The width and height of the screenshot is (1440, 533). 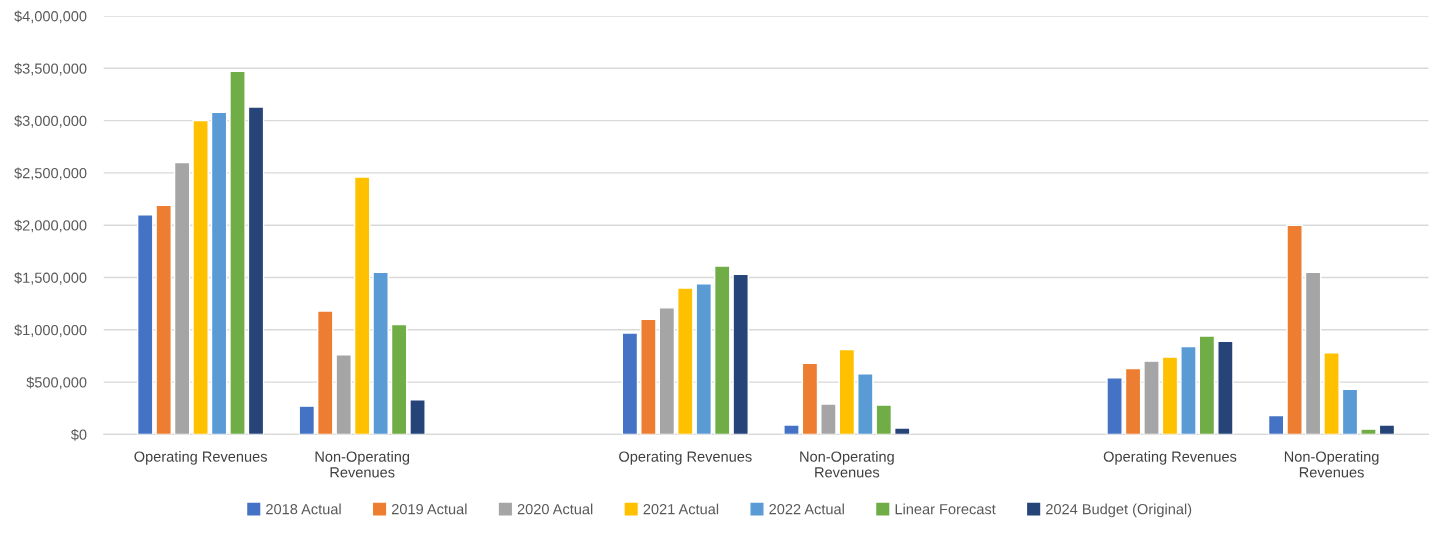 I want to click on legend-label: 2022 Actual, so click(x=806, y=509).